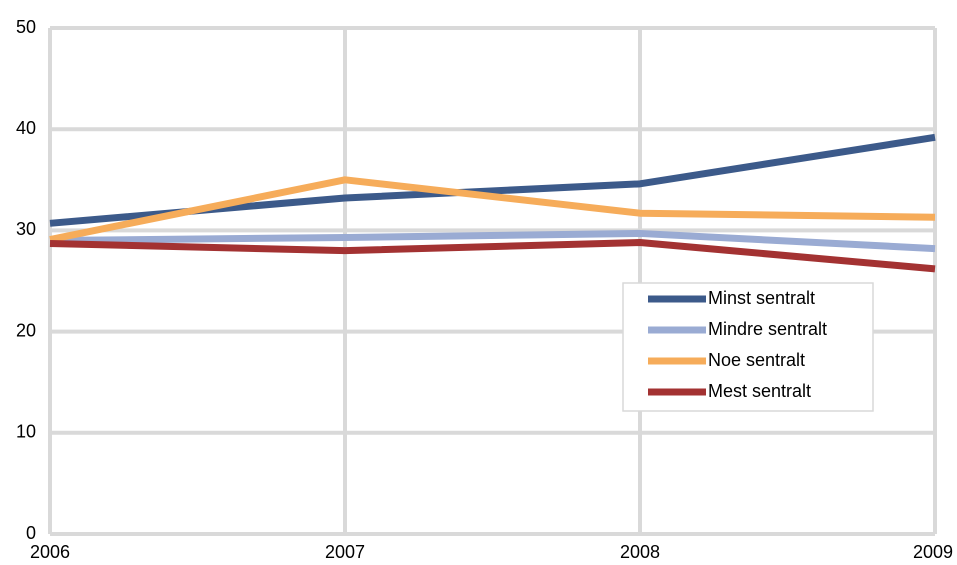  I want to click on y-tick-label: 20, so click(26, 330).